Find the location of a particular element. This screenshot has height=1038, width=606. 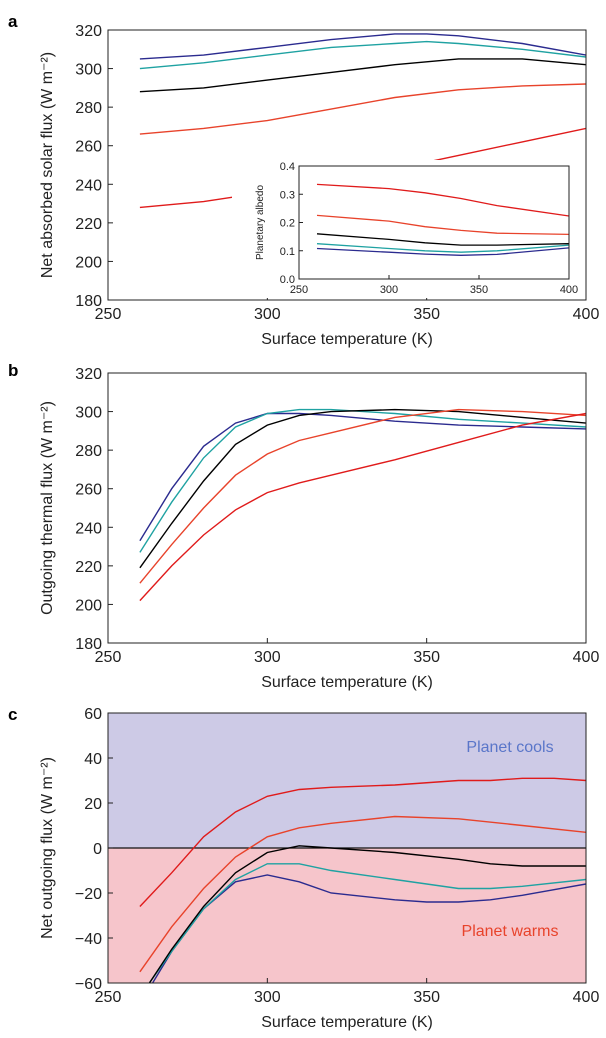

inset-x-tick-label: 400 is located at coordinates (569, 290).